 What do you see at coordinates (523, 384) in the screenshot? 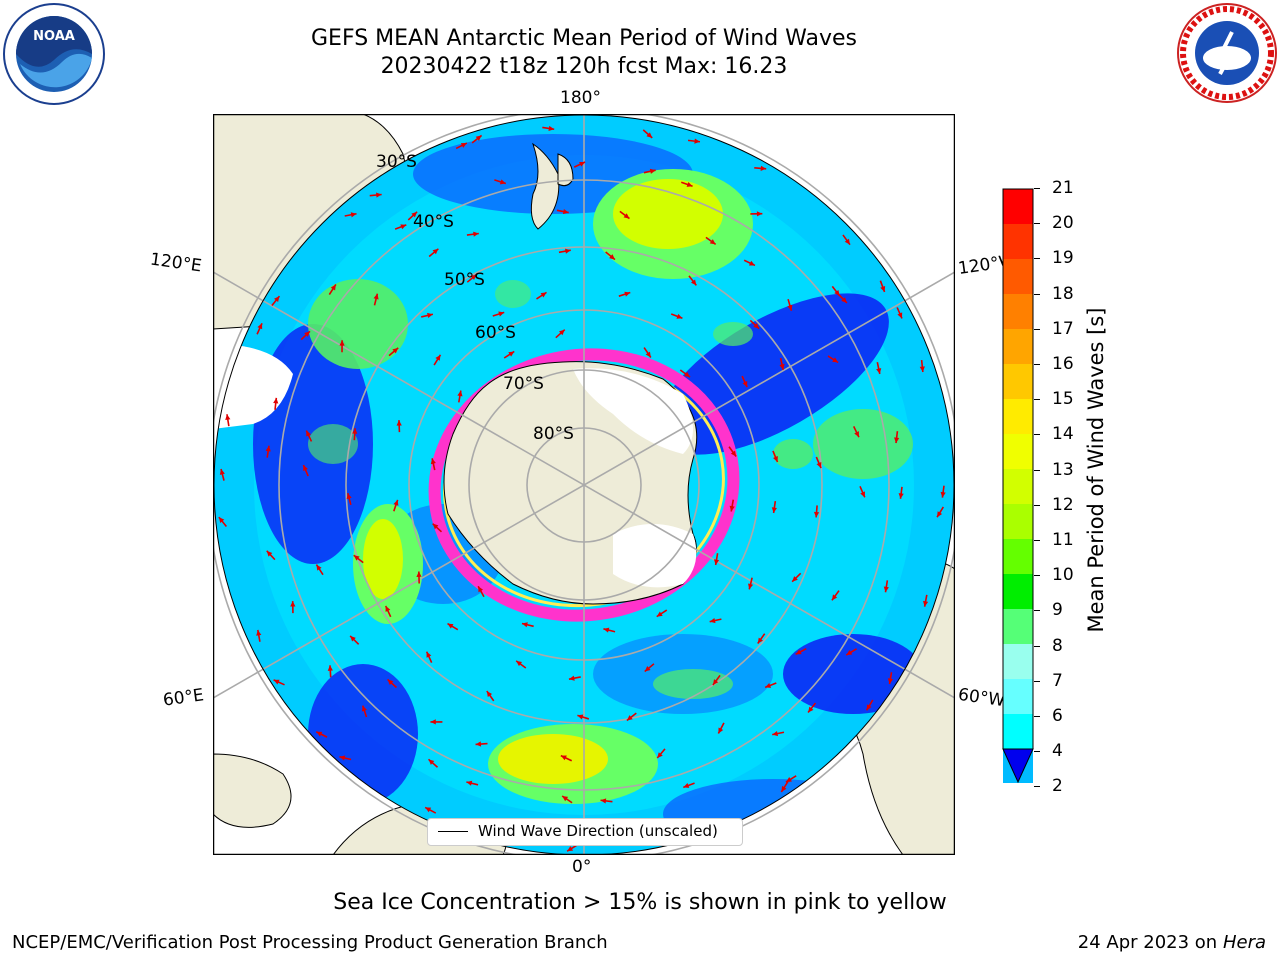
I see `lat-label-70s: 70°S` at bounding box center [523, 384].